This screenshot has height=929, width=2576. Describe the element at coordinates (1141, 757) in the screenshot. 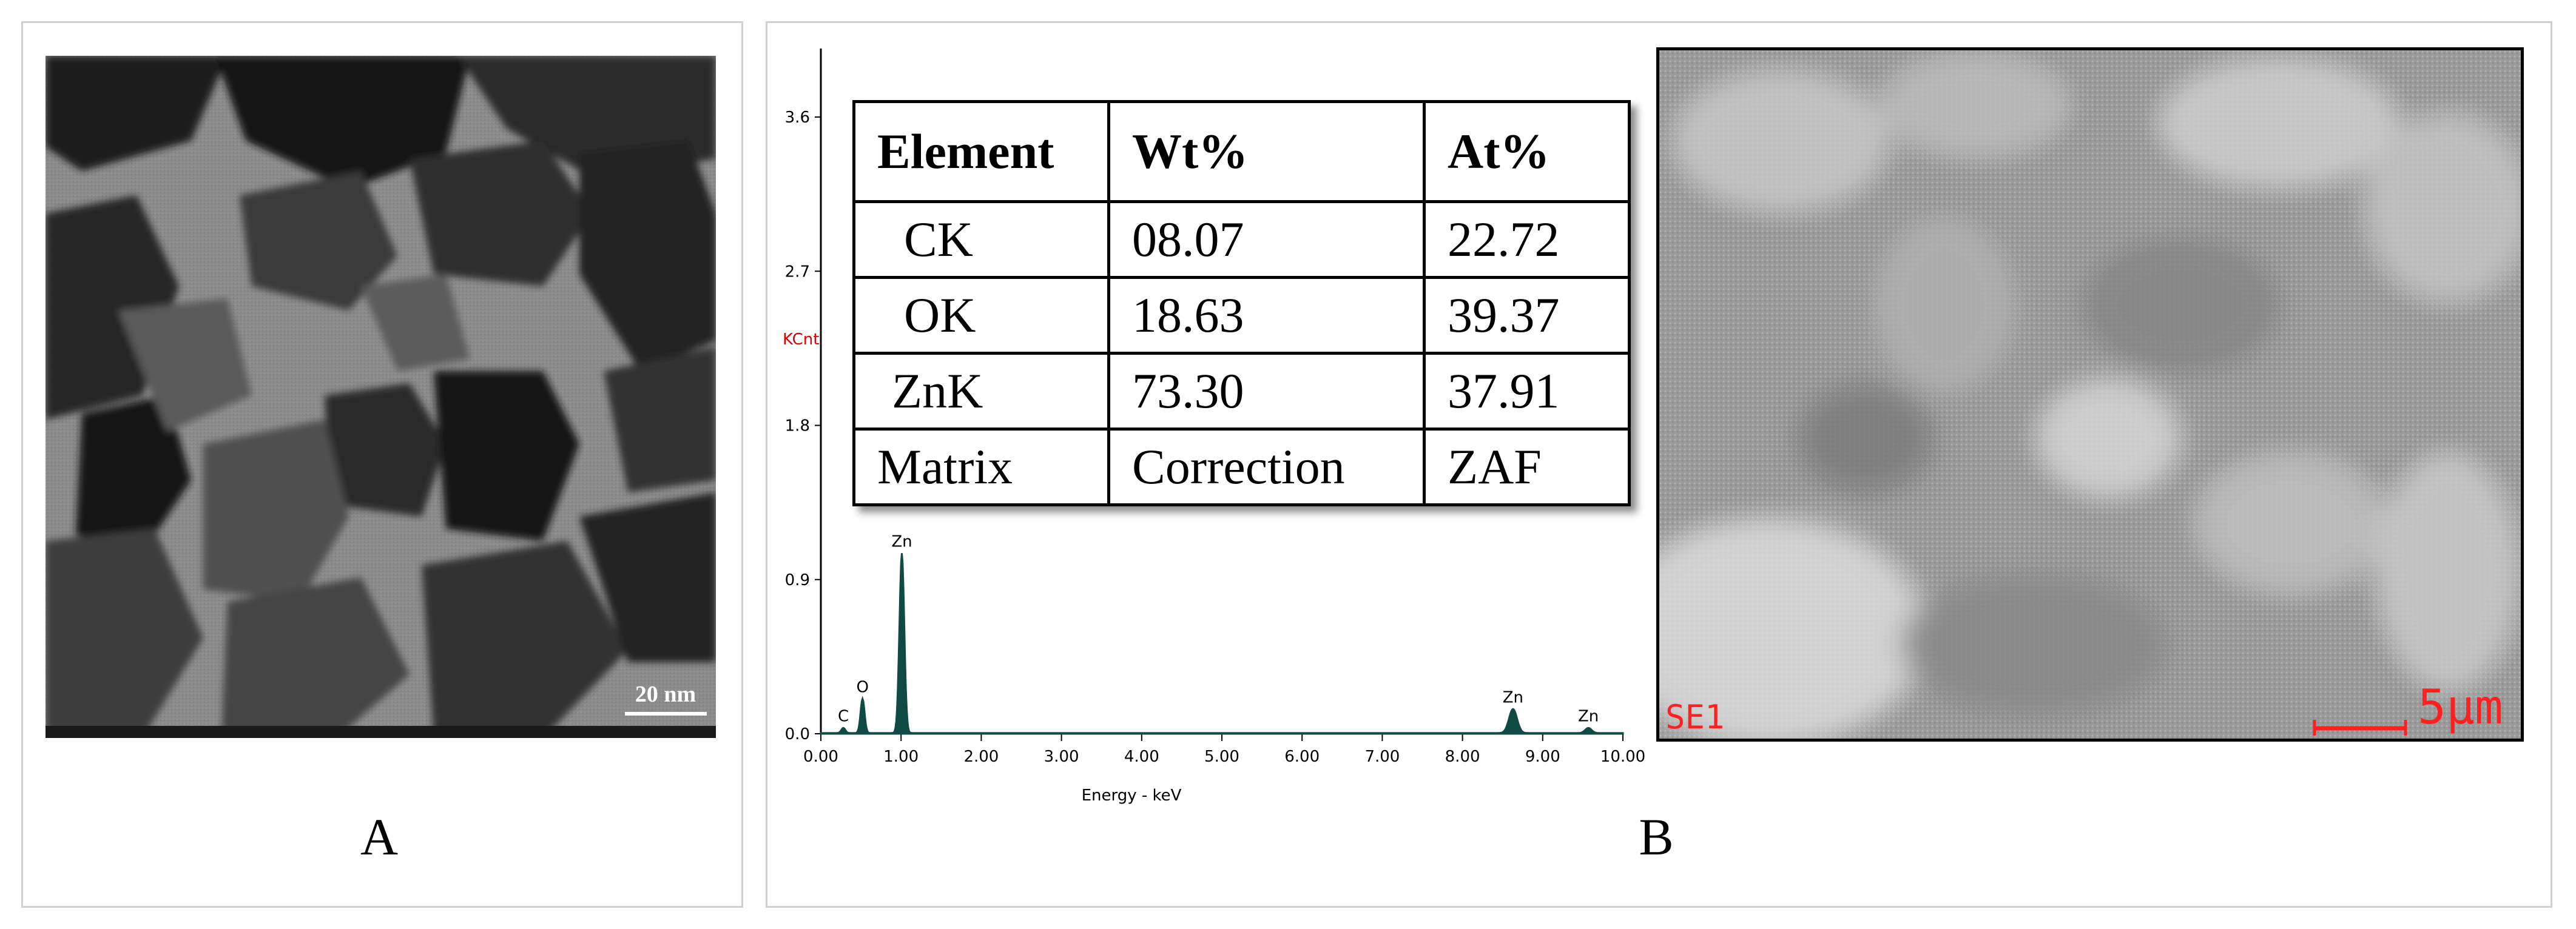

I see `x-tick-label: 4.00` at that location.